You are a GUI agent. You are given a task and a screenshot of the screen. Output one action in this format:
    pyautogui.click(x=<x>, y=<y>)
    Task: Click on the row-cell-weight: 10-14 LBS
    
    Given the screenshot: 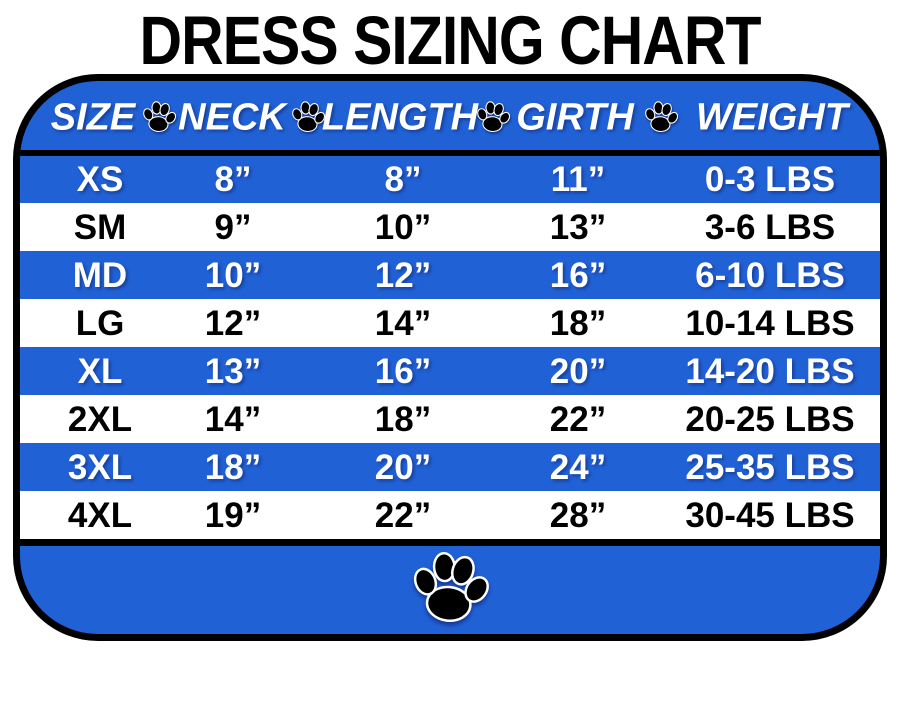 What is the action you would take?
    pyautogui.click(x=770, y=323)
    